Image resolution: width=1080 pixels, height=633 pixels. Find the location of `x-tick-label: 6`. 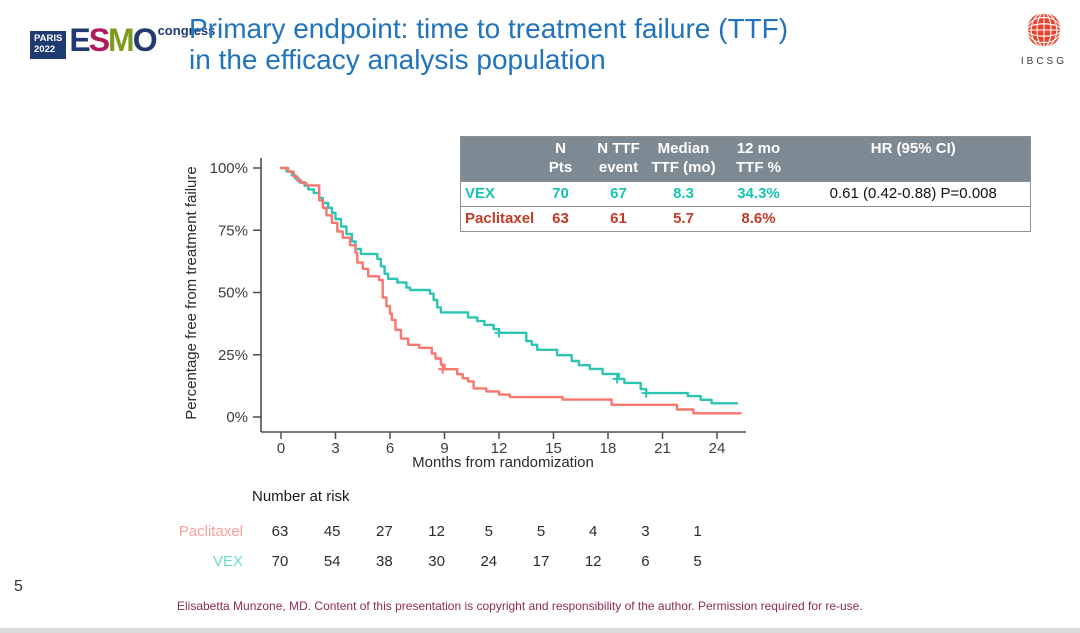

x-tick-label: 6 is located at coordinates (390, 448).